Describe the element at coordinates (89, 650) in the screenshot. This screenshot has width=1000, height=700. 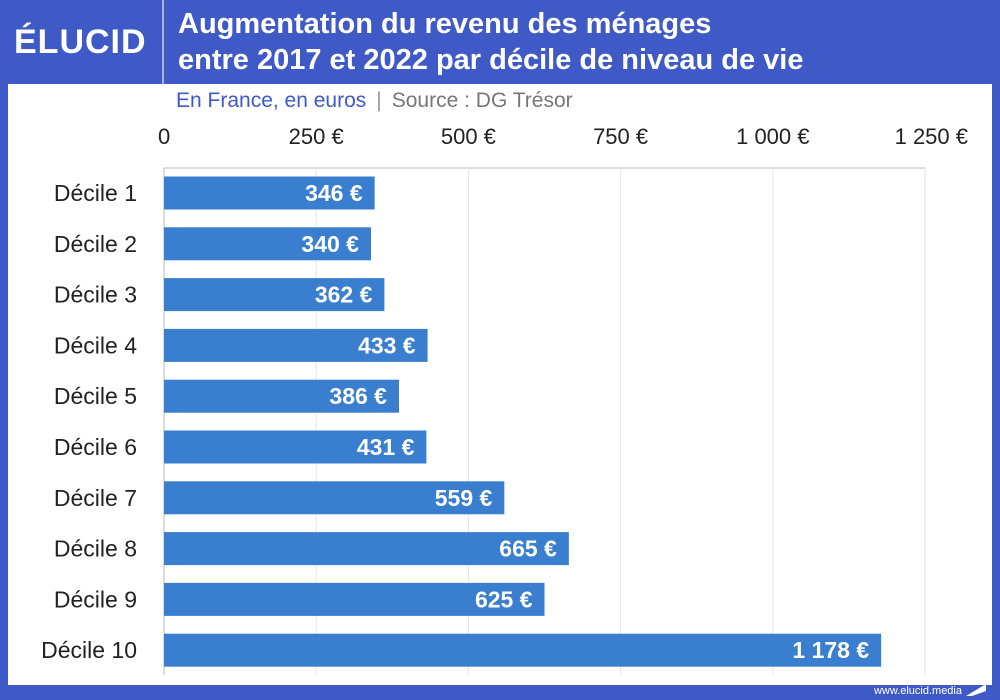
I see `category-label: Décile 10` at that location.